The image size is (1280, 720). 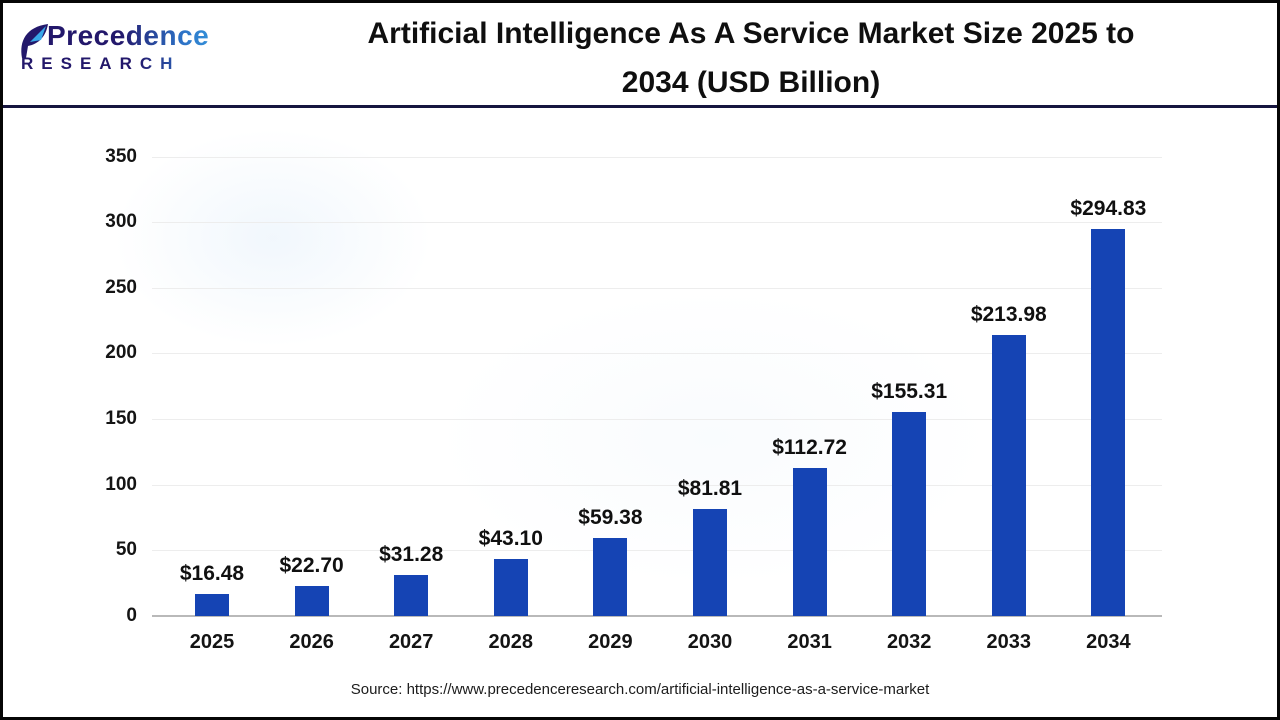 What do you see at coordinates (121, 156) in the screenshot?
I see `y-tick-350: 350` at bounding box center [121, 156].